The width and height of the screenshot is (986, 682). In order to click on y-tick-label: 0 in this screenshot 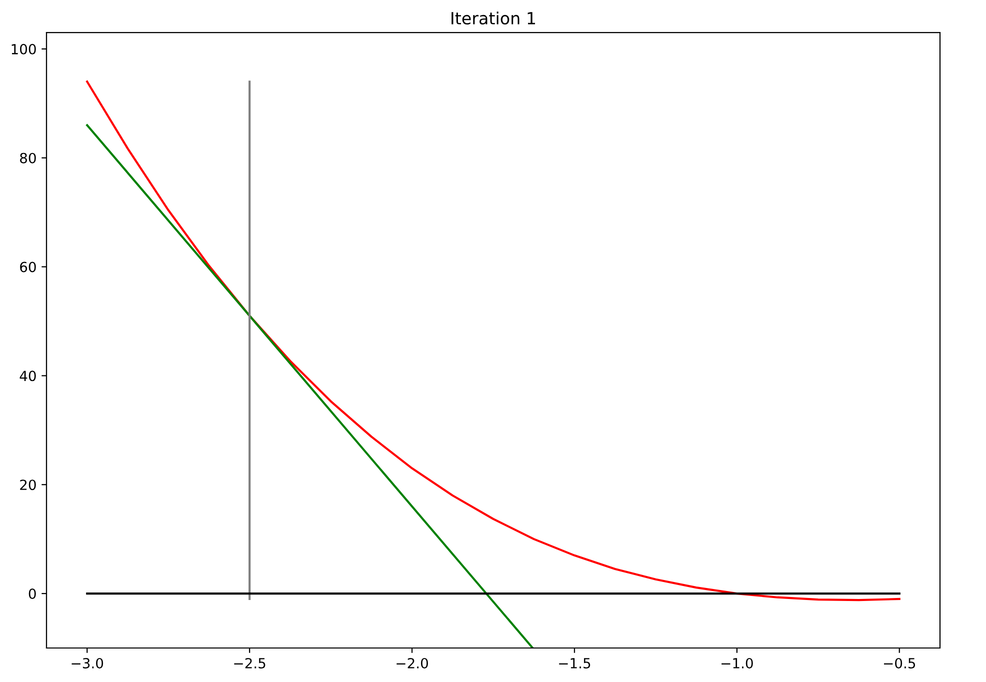, I will do `click(32, 594)`.